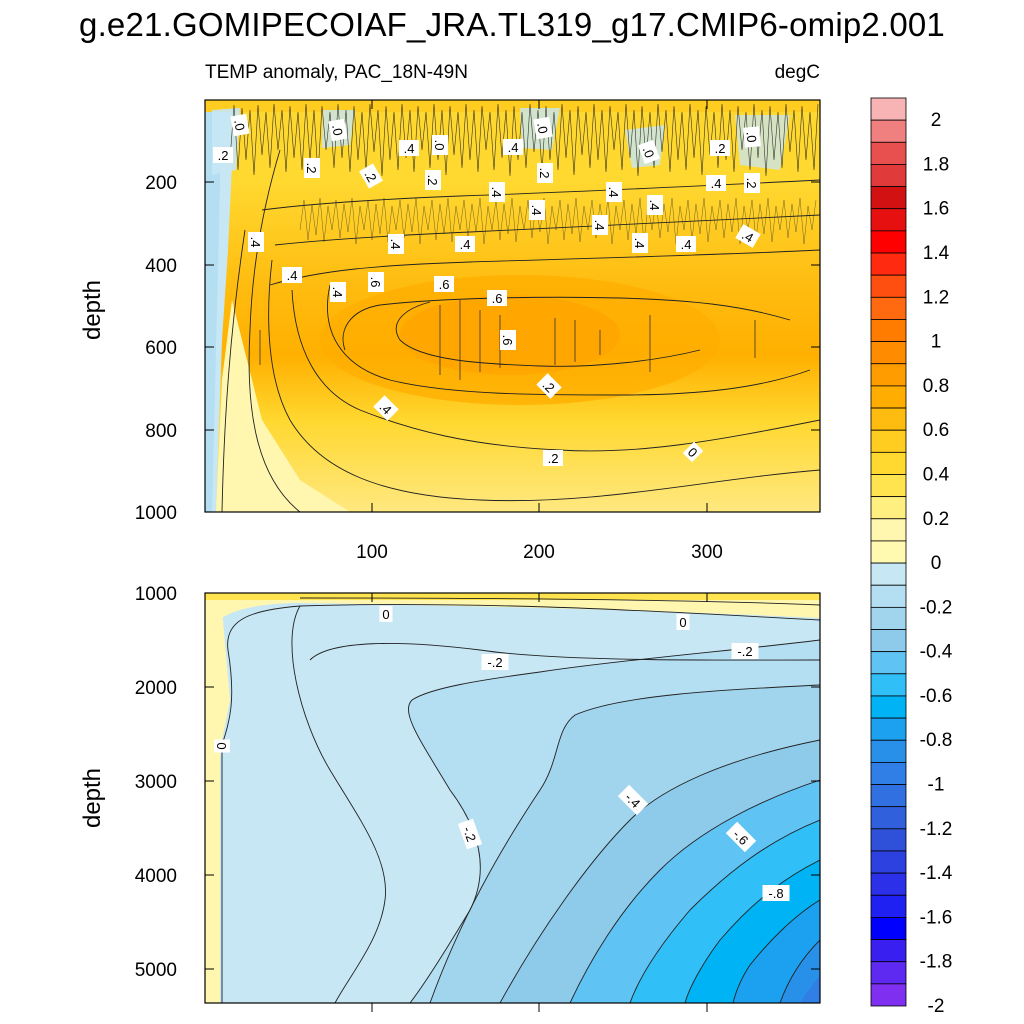 Image resolution: width=1024 pixels, height=1024 pixels. I want to click on y-tick-label: 4000, so click(156, 876).